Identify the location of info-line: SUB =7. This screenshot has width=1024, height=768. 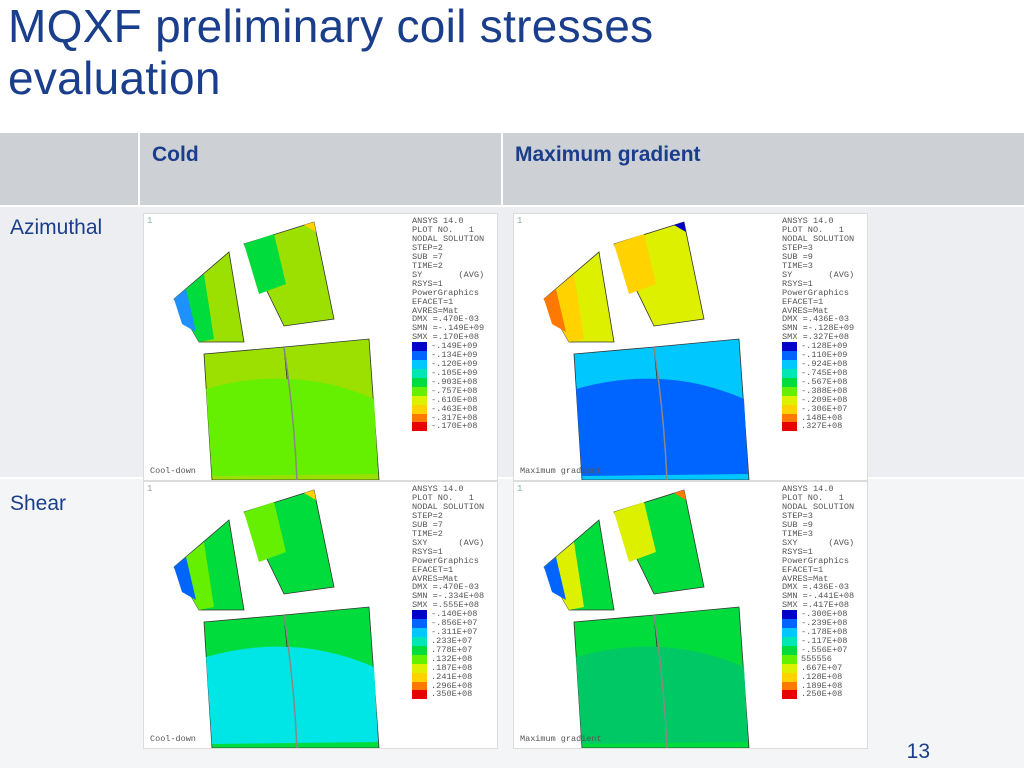
(427, 524).